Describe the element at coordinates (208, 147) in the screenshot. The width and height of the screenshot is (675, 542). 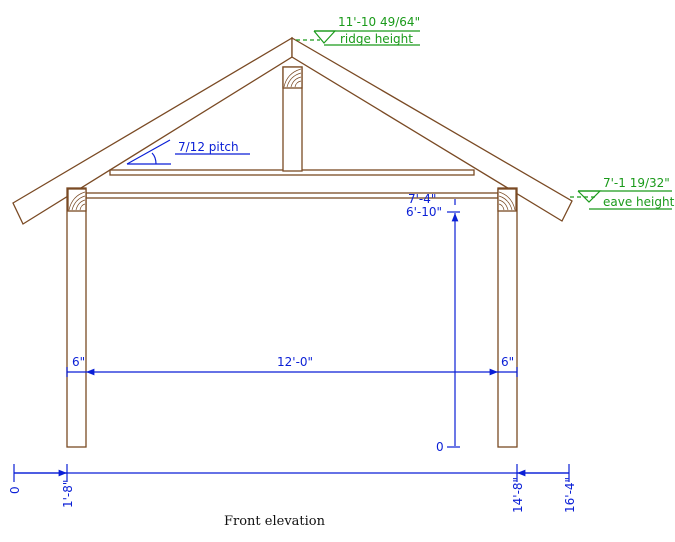
I see `pitch-label: 7/12 pitch` at that location.